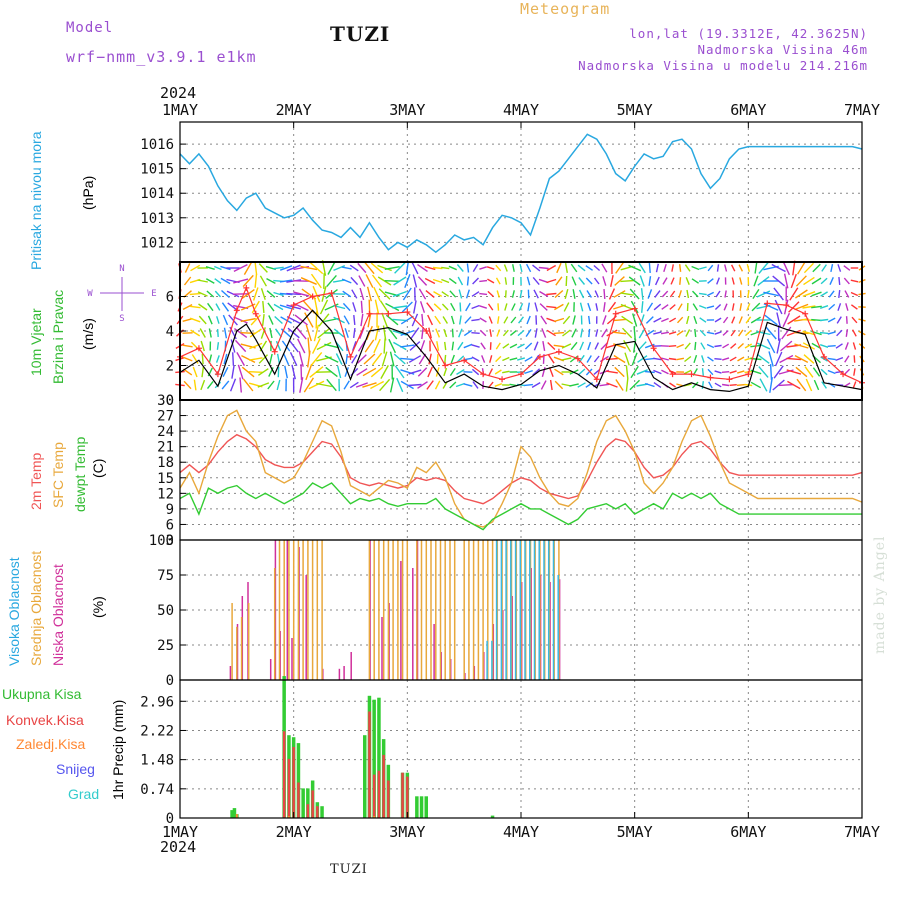 This screenshot has width=900, height=900. Describe the element at coordinates (170, 401) in the screenshot. I see `y-tick-label: 0` at that location.